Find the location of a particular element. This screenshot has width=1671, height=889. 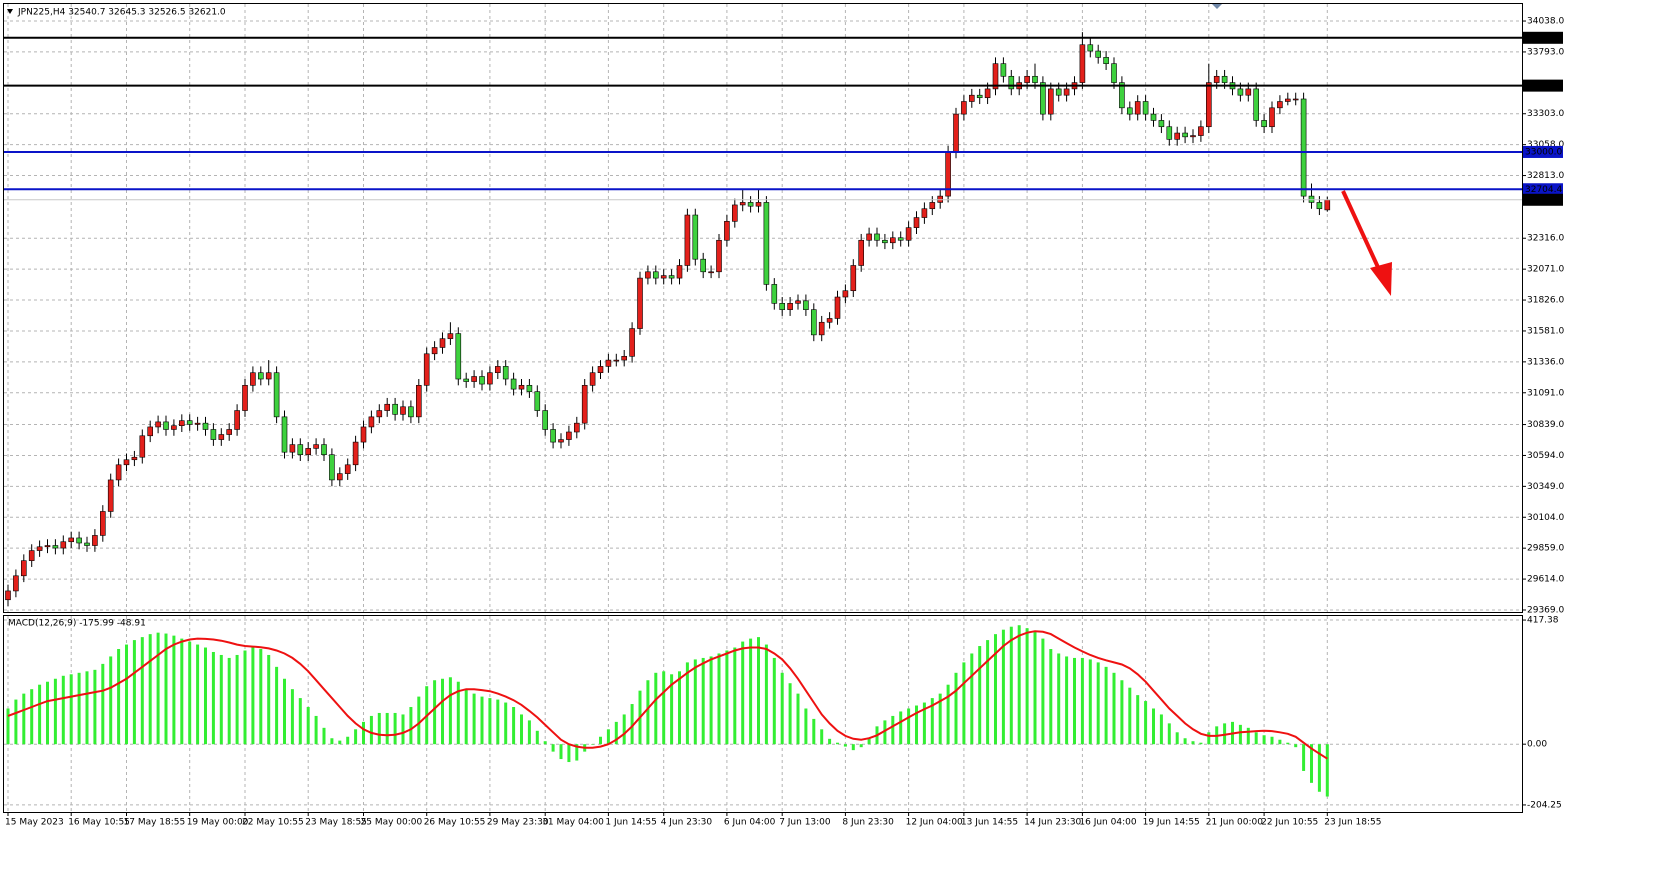

level-label-box is located at coordinates (1543, 85).